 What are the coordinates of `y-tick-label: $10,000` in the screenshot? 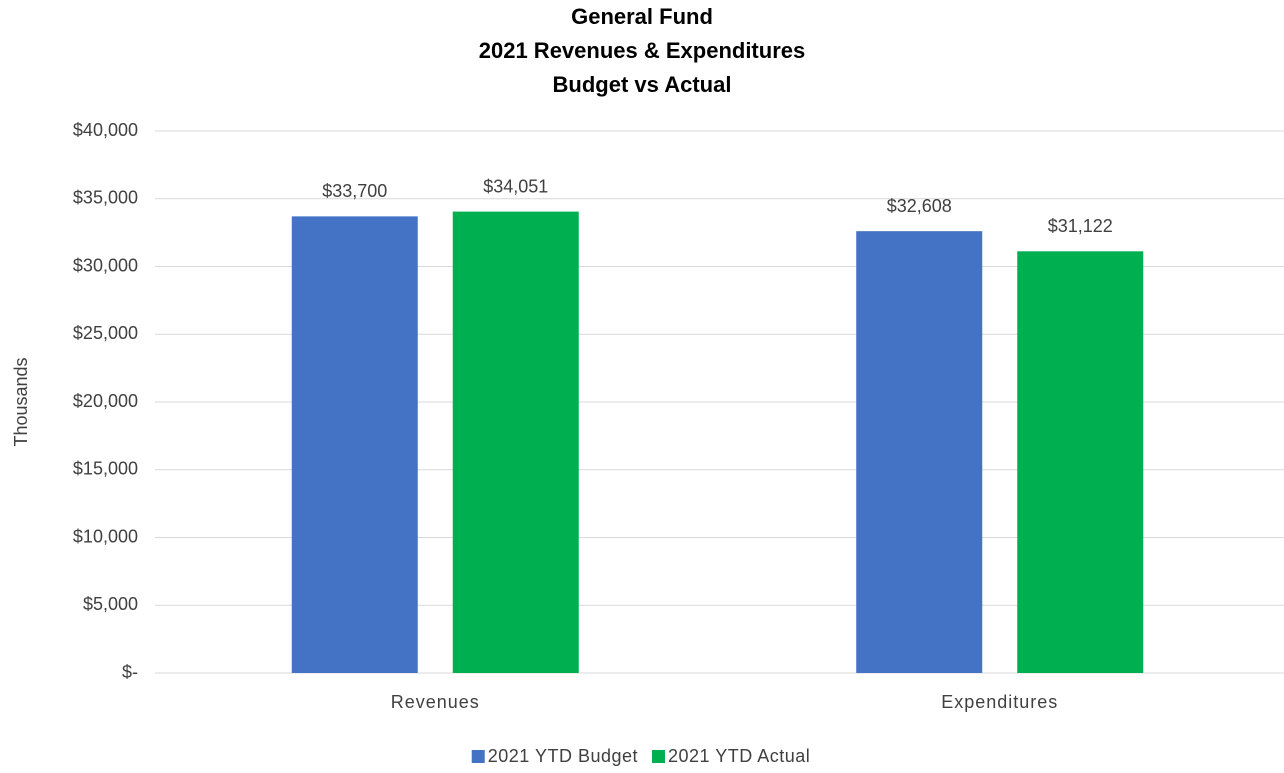 It's located at (105, 536).